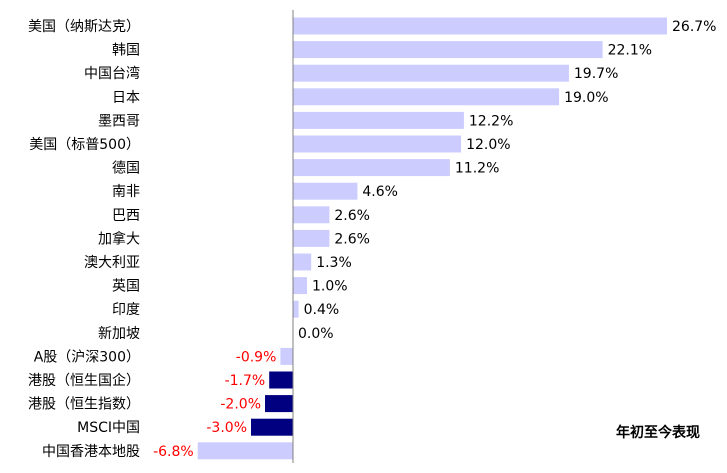 This screenshot has width=727, height=473. I want to click on value-label-9: 2.6%, so click(352, 239).